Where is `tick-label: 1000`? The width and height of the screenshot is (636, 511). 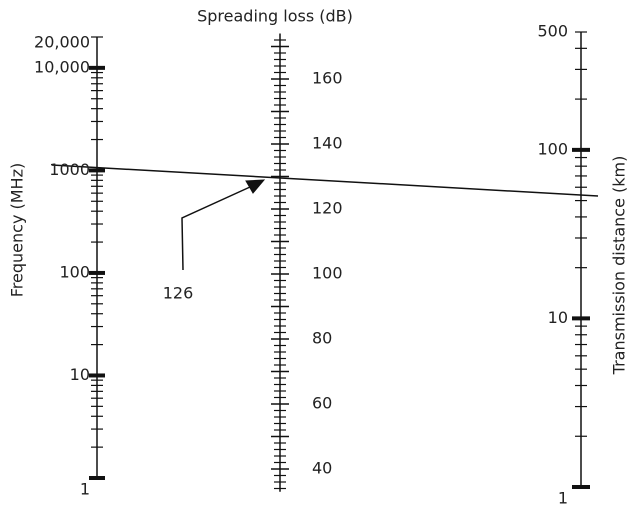
tick-label: 1000 is located at coordinates (69, 169).